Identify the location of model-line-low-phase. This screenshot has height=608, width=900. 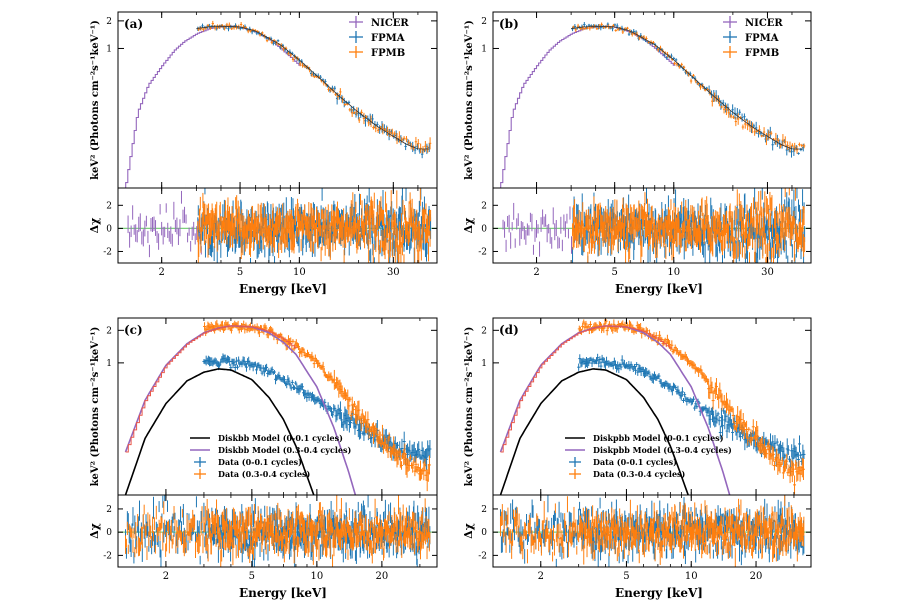
(219, 431).